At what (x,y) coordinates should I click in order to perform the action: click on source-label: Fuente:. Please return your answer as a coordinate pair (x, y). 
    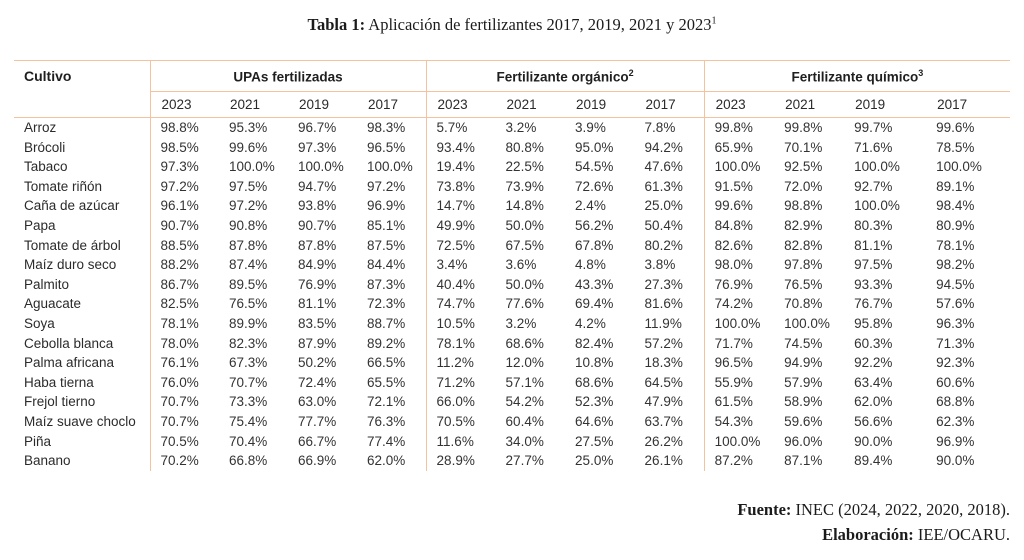
    Looking at the image, I should click on (764, 509).